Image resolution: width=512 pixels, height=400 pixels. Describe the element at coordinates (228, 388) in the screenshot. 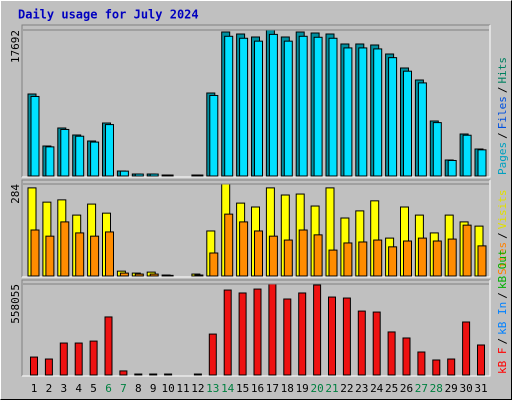

I see `x-tick-label: 14` at that location.